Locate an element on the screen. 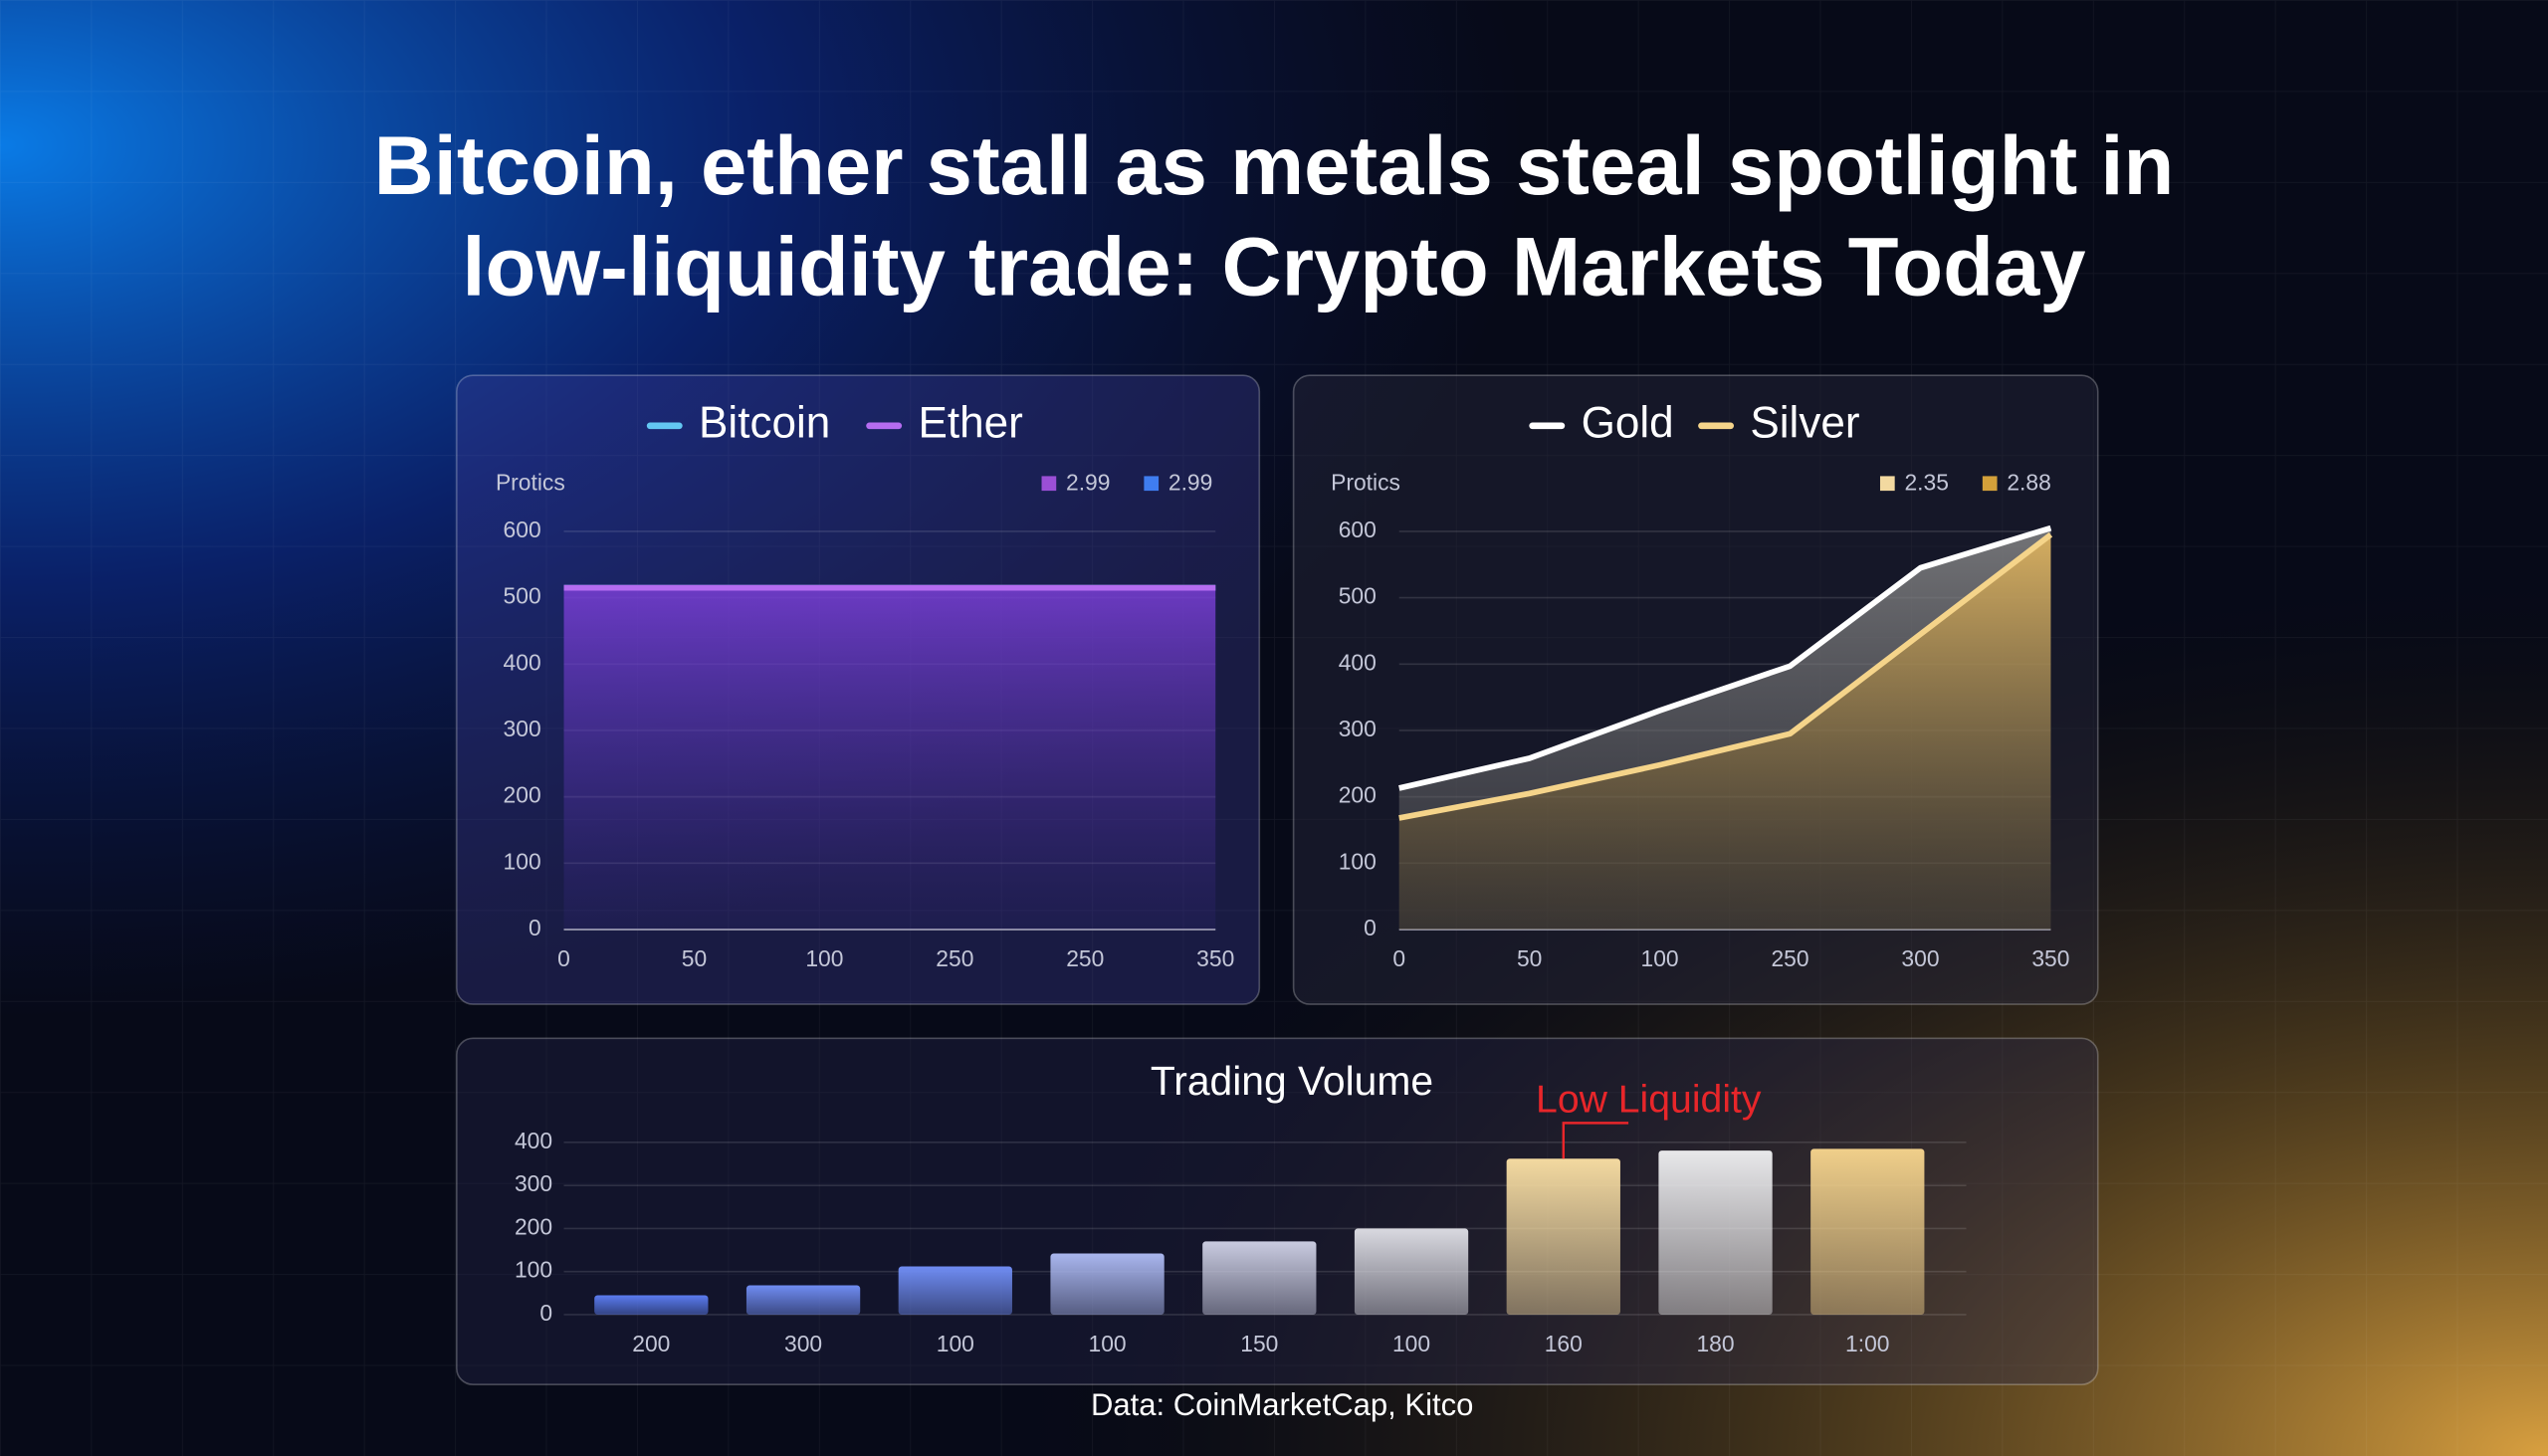 Image resolution: width=2548 pixels, height=1456 pixels. legend-value: 2.88 is located at coordinates (2028, 483).